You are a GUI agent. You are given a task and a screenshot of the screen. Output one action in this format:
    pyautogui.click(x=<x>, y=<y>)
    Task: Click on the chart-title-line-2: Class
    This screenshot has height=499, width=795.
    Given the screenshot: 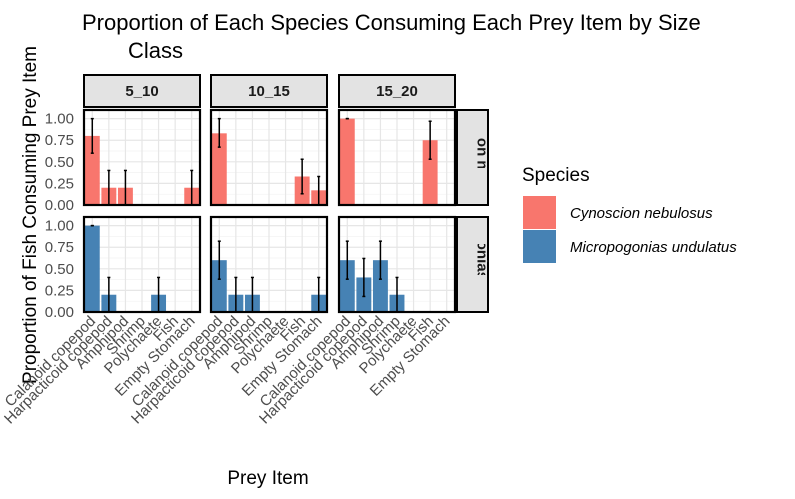 What is the action you would take?
    pyautogui.click(x=155, y=50)
    